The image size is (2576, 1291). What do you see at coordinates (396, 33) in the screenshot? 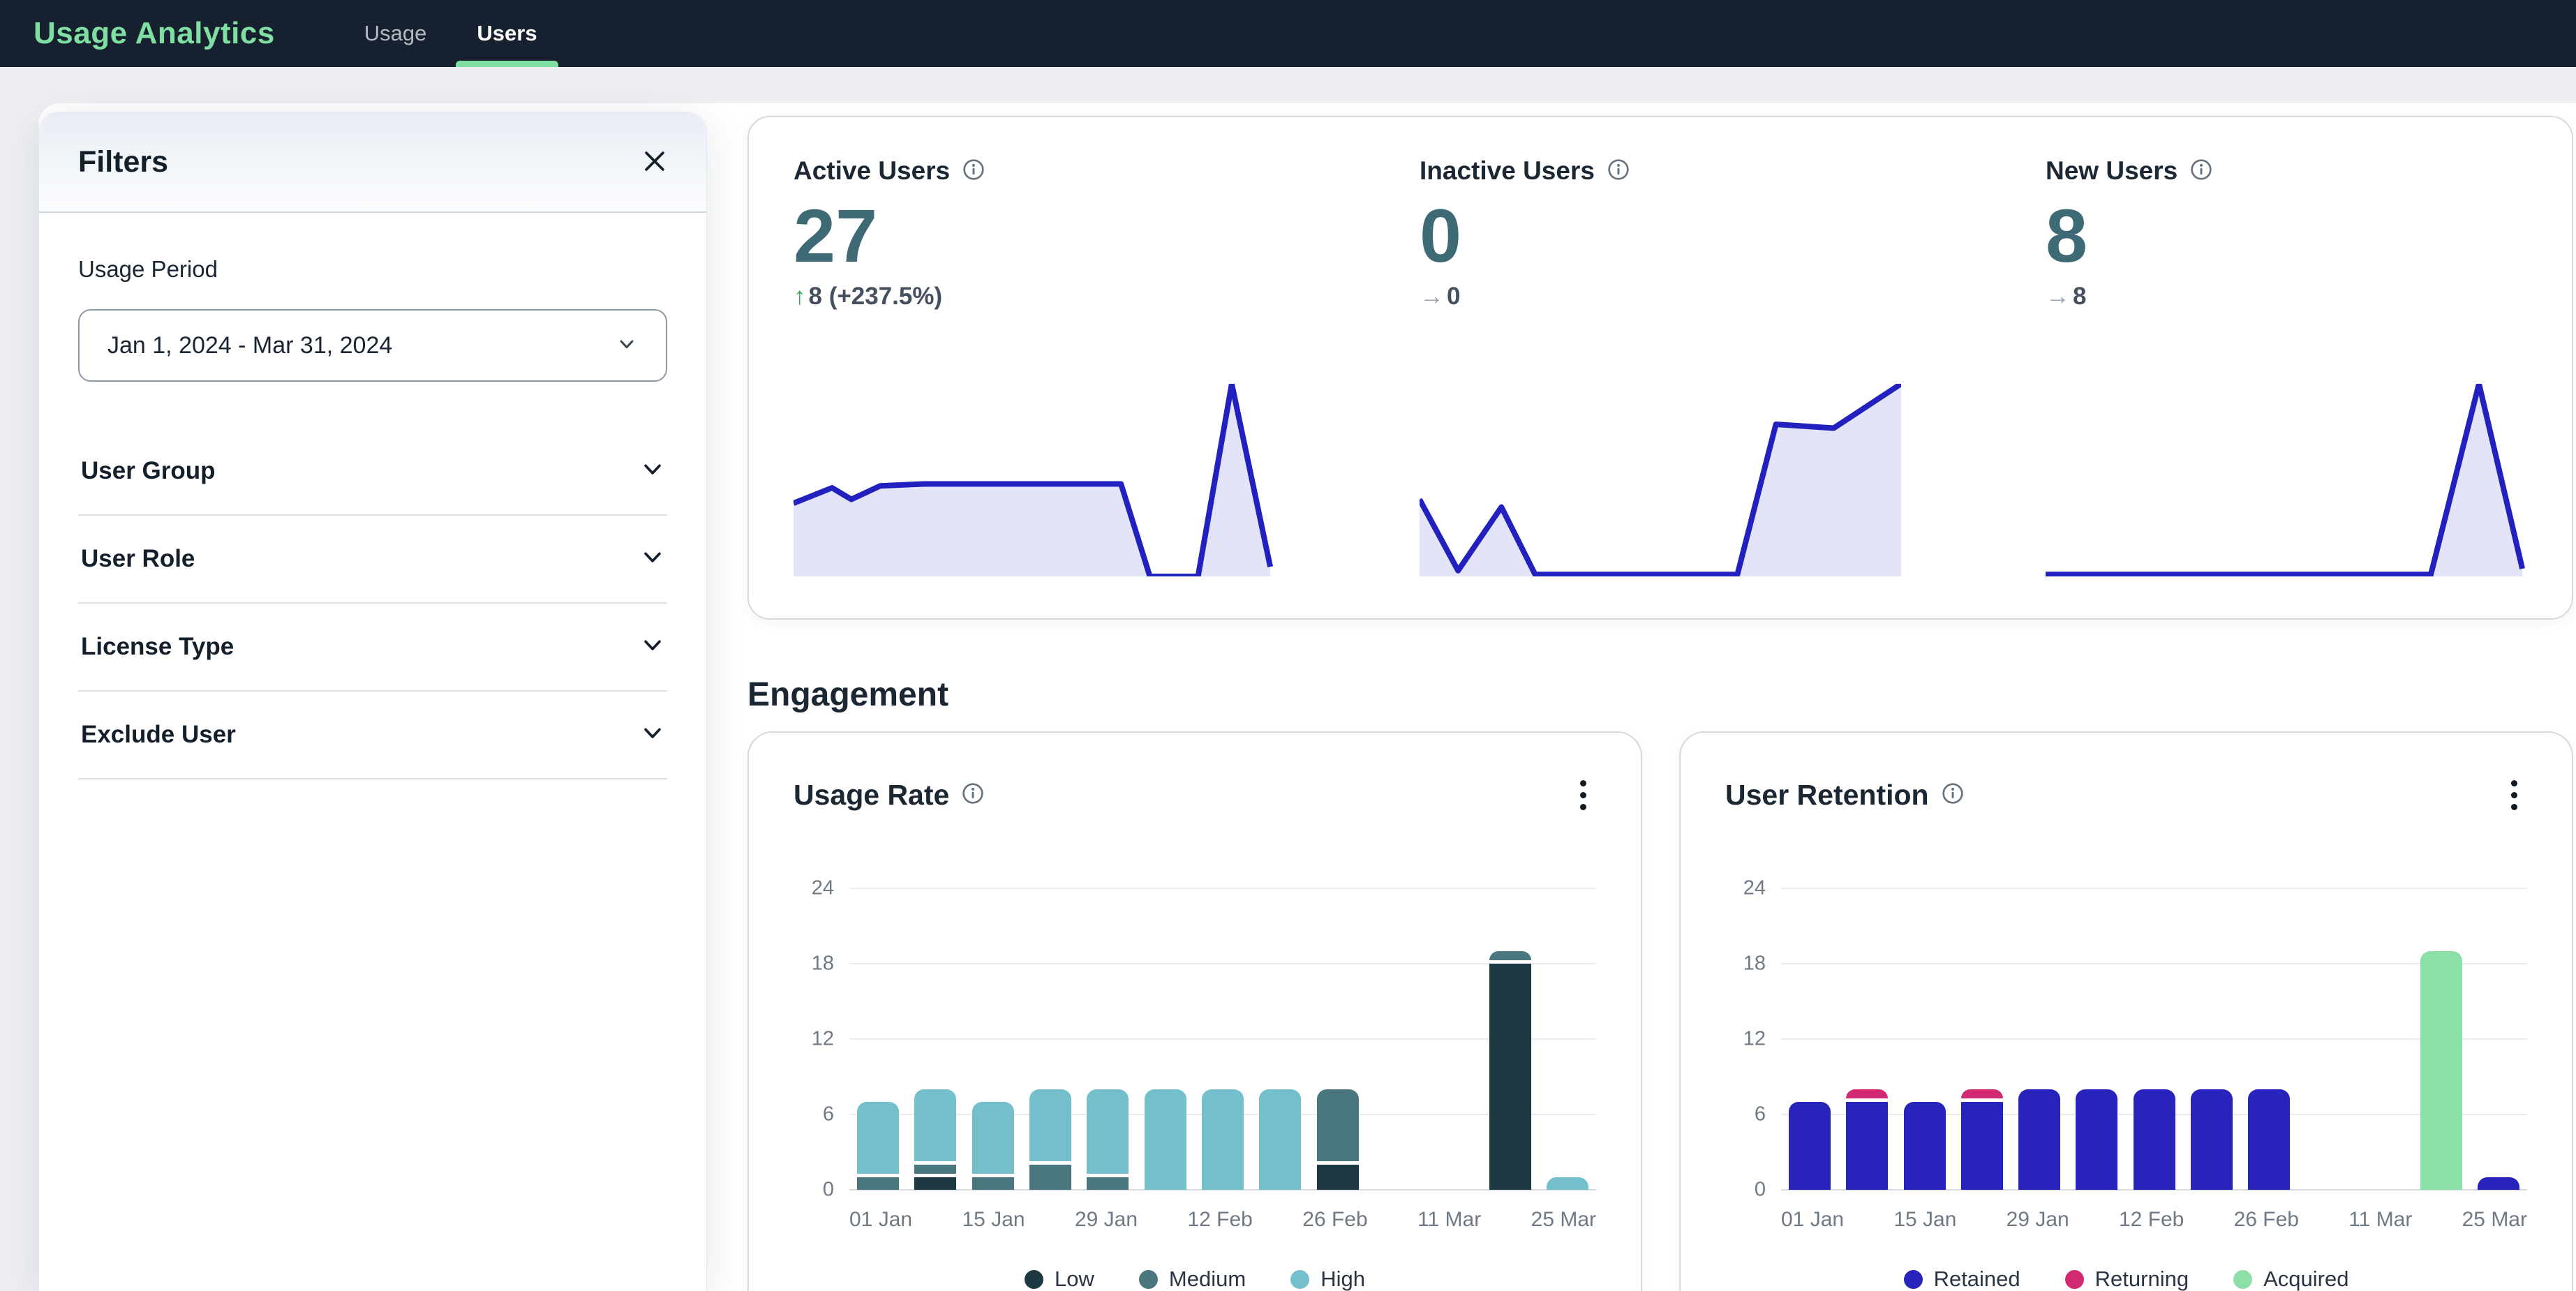
I see `tab-usage: Usage` at bounding box center [396, 33].